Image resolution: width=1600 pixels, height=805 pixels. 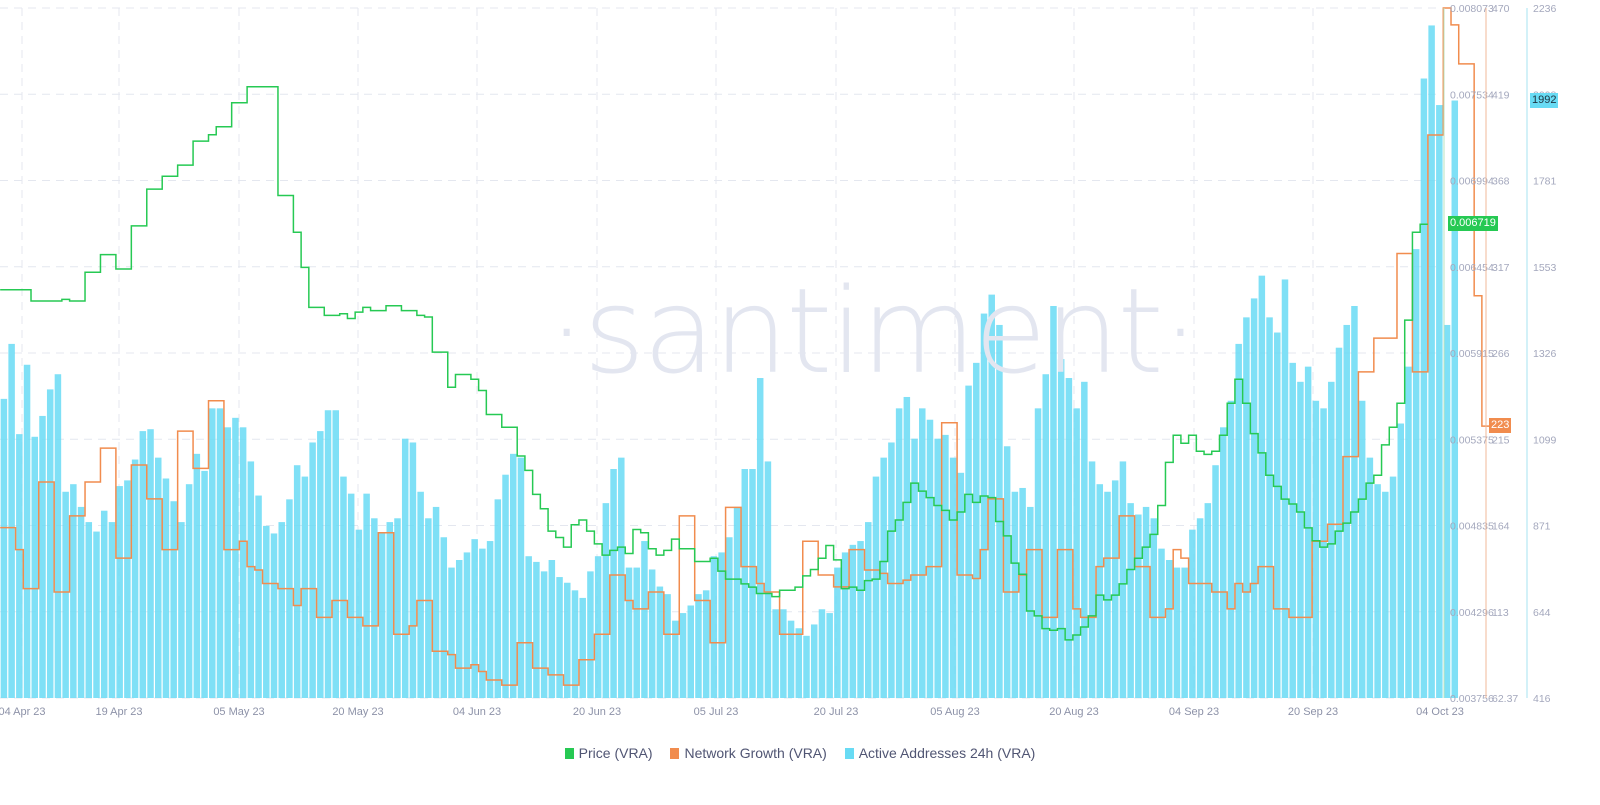 I want to click on network-growth-tick-label: 317, so click(x=1501, y=268).